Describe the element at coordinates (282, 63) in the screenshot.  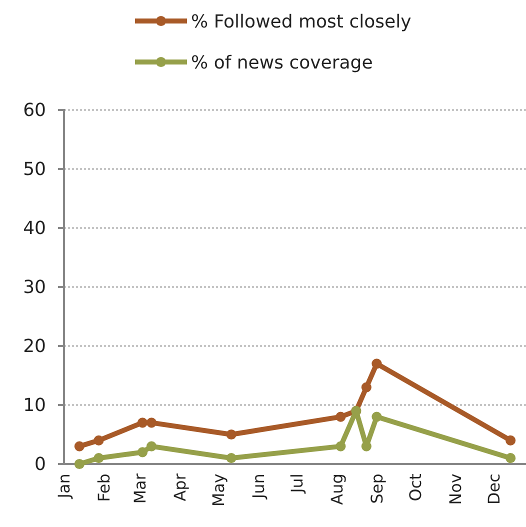
I see `legend-label: % of news coverage` at that location.